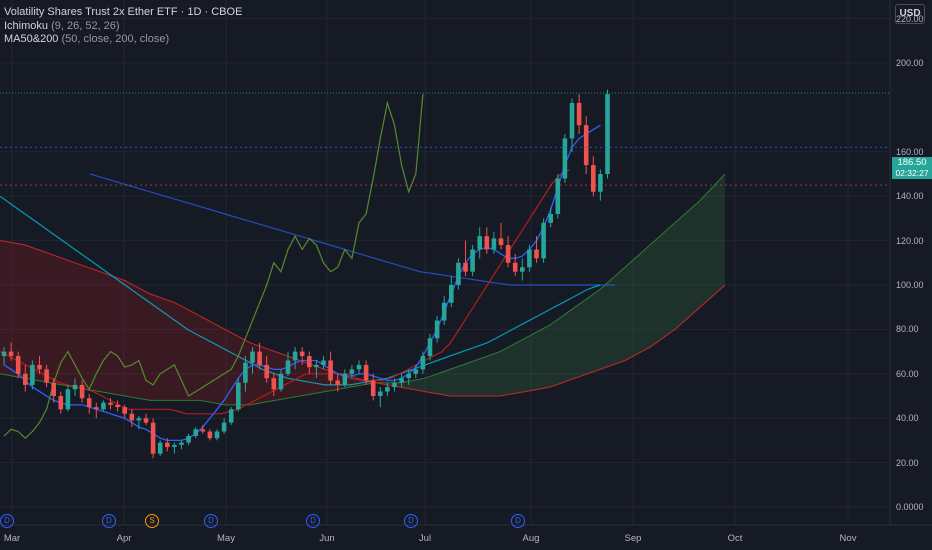 The height and width of the screenshot is (550, 932). What do you see at coordinates (152, 521) in the screenshot?
I see `split-event-marker: S` at bounding box center [152, 521].